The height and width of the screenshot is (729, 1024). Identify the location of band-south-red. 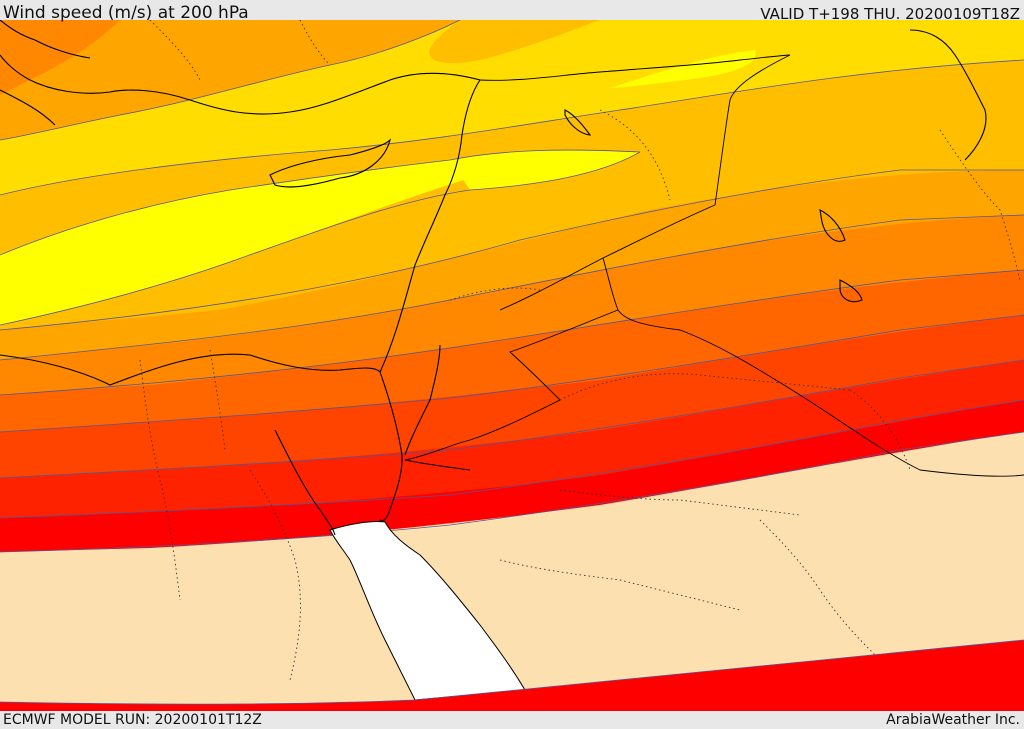
(512, 675).